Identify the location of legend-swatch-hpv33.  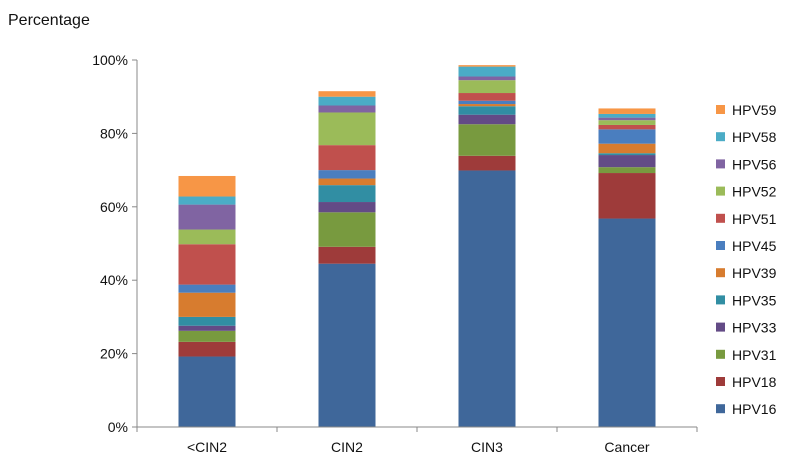
(720, 327).